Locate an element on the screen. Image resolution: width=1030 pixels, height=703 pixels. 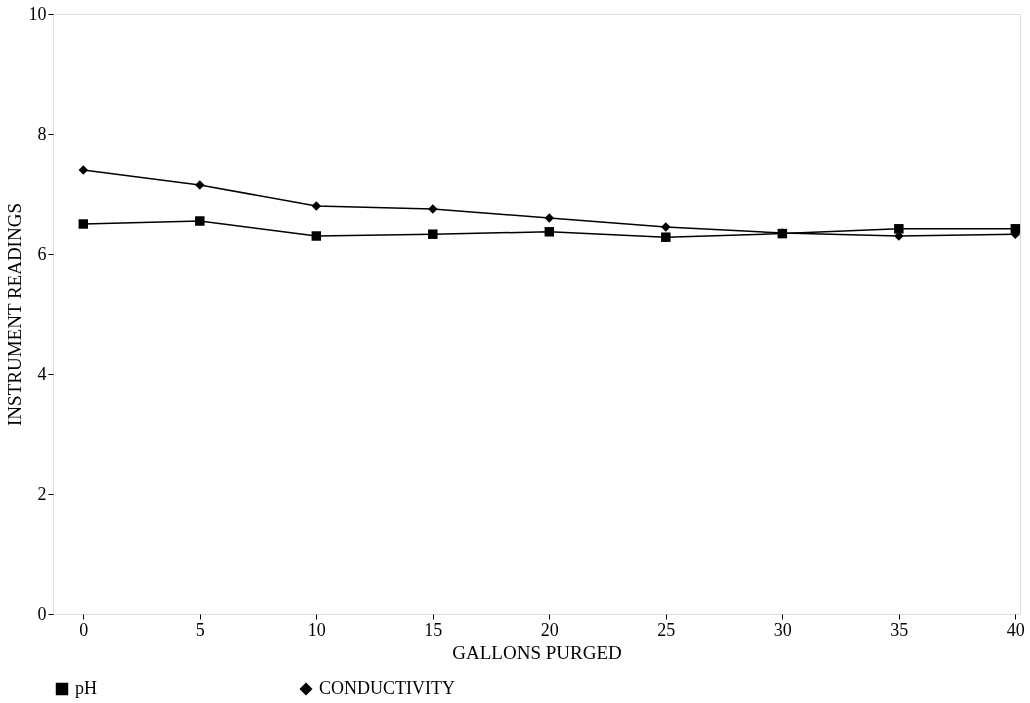
x-tick-label: 35 is located at coordinates (899, 629).